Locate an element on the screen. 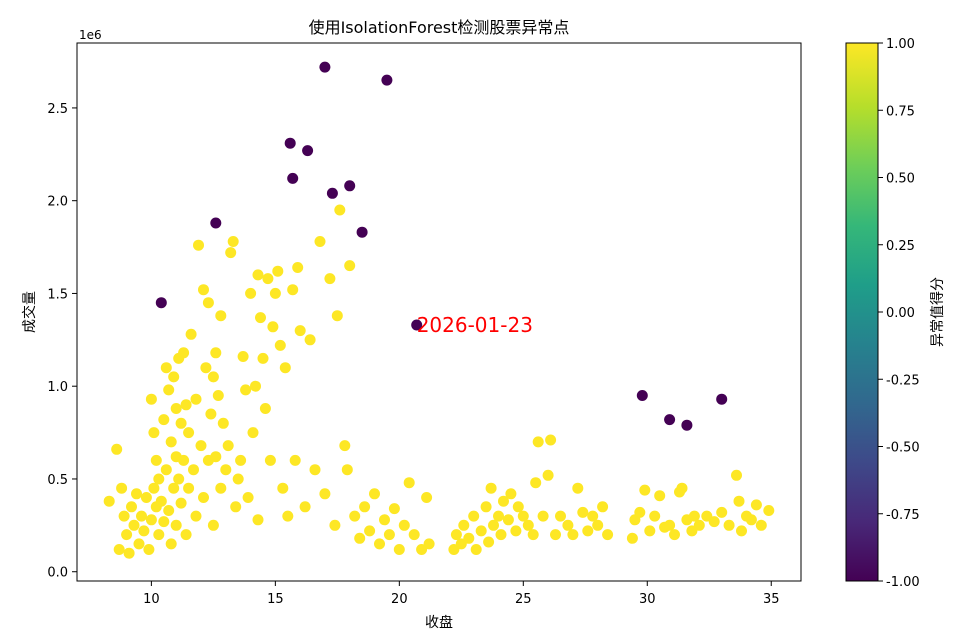 The height and width of the screenshot is (640, 956). colorbar-tick-label: 0.75 is located at coordinates (900, 111).